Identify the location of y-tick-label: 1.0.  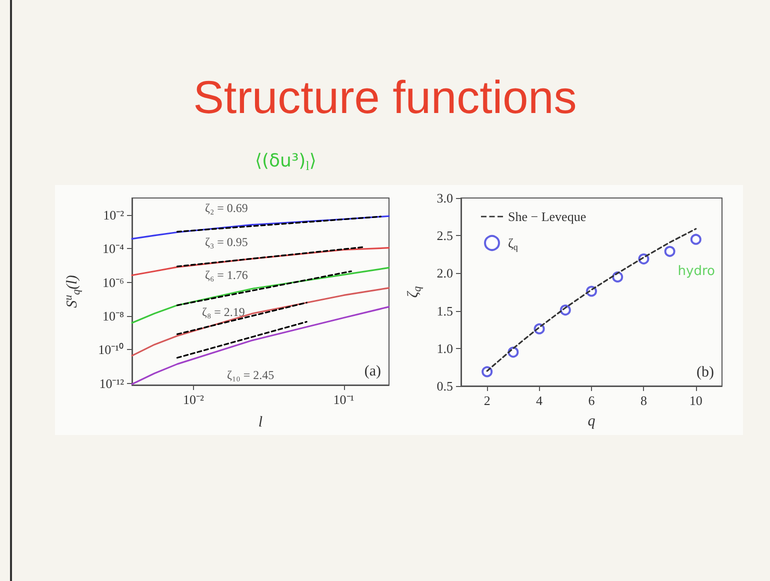
(444, 348).